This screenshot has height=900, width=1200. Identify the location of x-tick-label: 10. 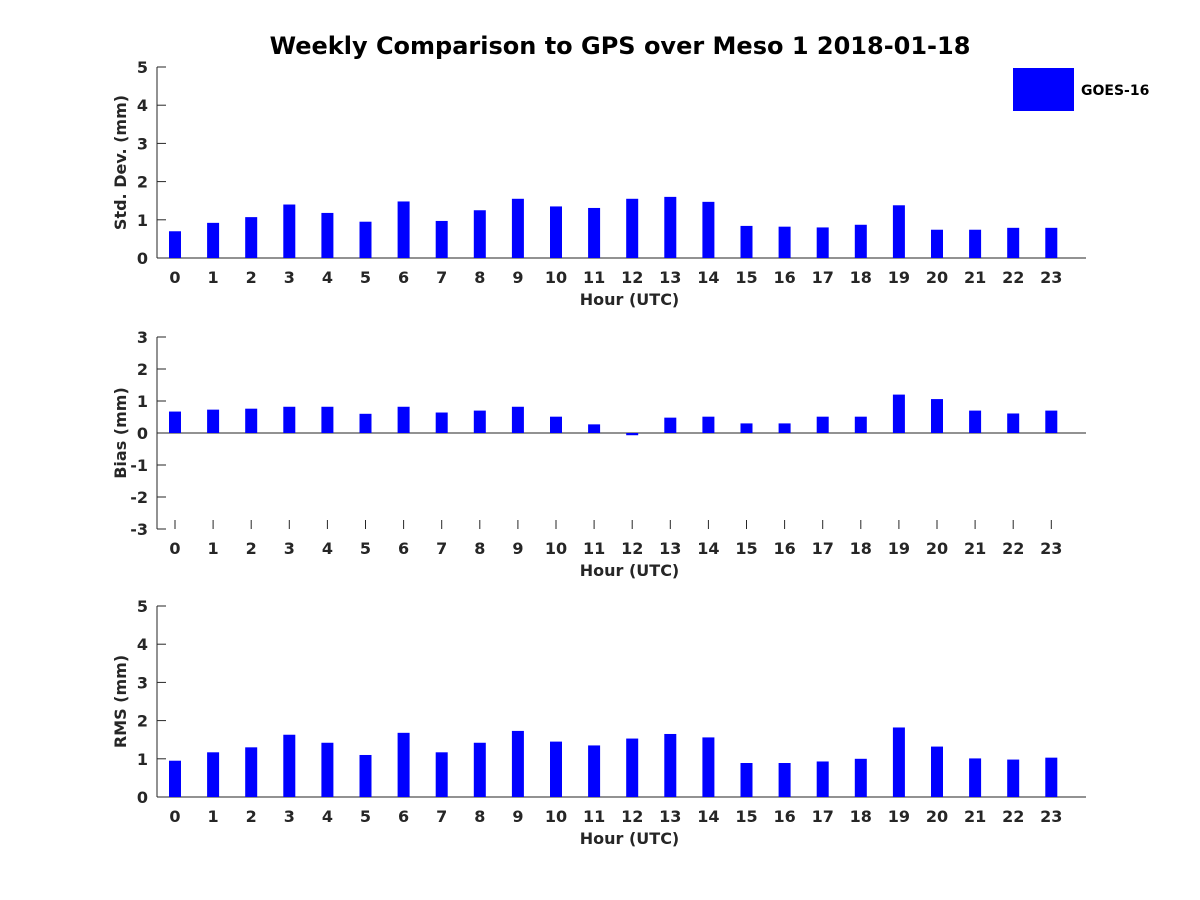
(556, 548).